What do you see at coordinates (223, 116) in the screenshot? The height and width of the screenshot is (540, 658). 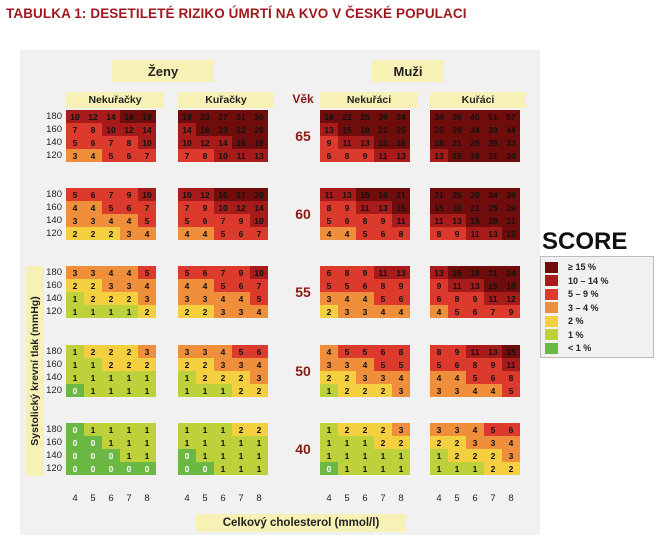 I see `risk-cell: 27` at bounding box center [223, 116].